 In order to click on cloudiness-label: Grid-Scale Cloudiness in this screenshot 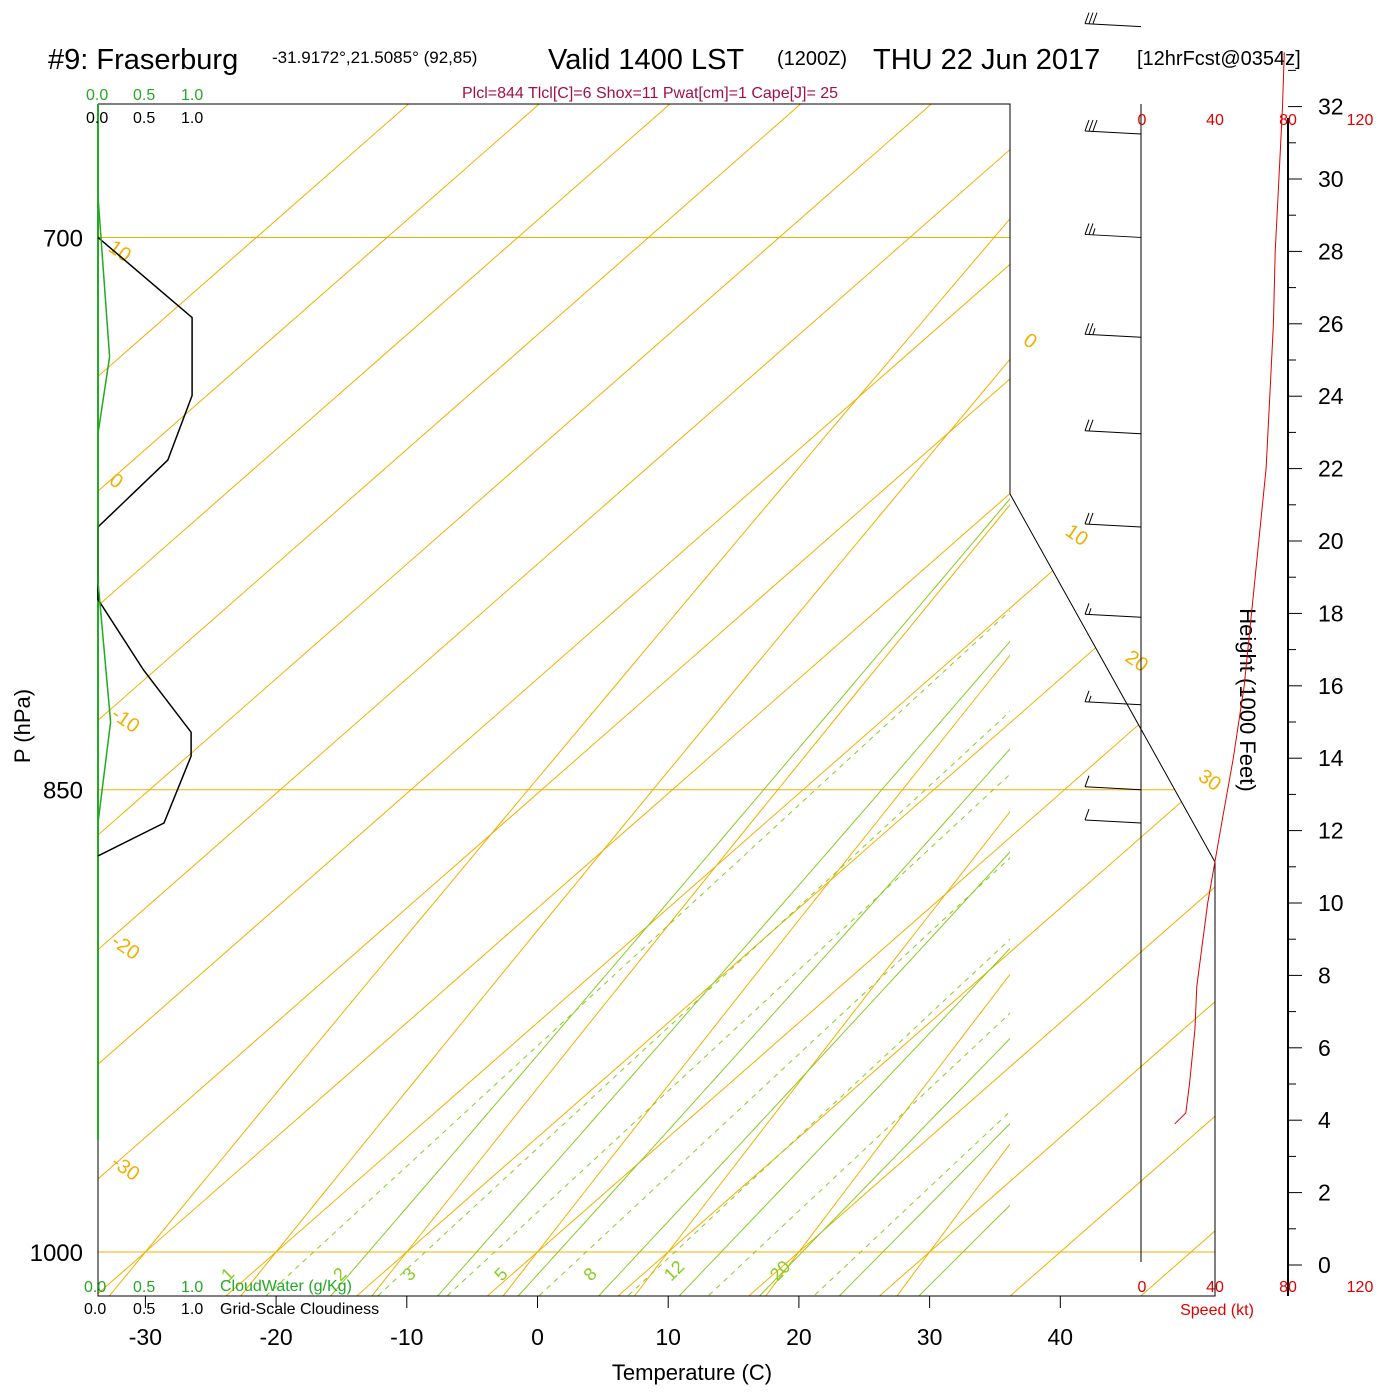, I will do `click(299, 1309)`.